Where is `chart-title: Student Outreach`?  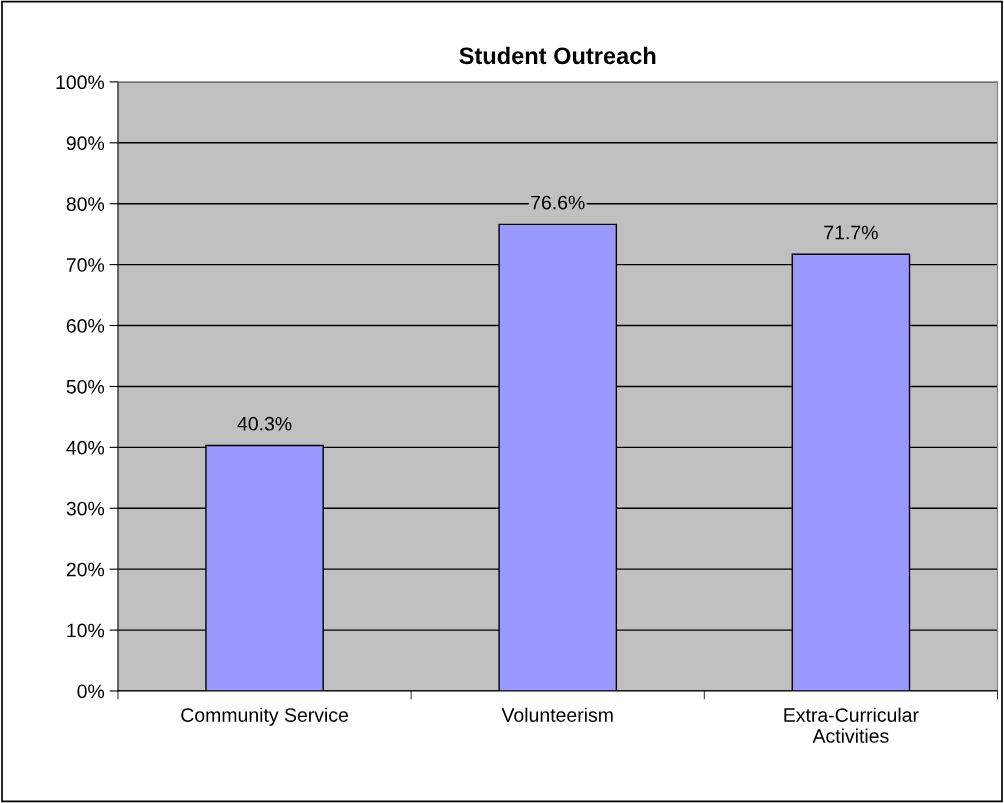
chart-title: Student Outreach is located at coordinates (557, 55).